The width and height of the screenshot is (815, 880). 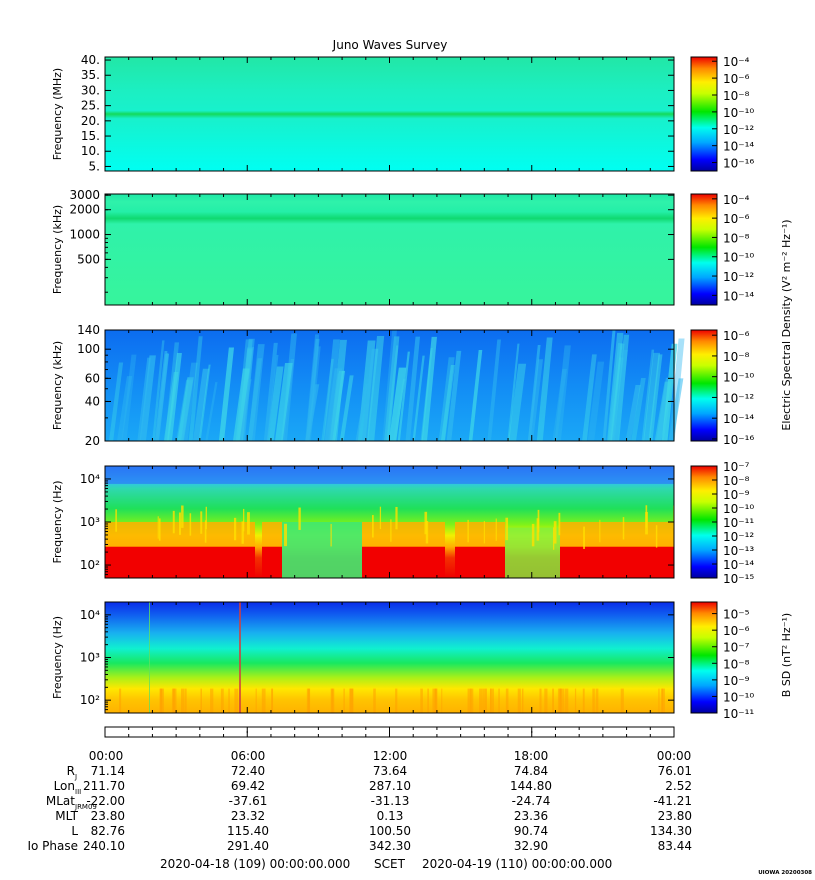 I want to click on ephemeris-row: Io Phase 240.10 291.40 342.30 32.90 83.44, so click(x=359, y=846).